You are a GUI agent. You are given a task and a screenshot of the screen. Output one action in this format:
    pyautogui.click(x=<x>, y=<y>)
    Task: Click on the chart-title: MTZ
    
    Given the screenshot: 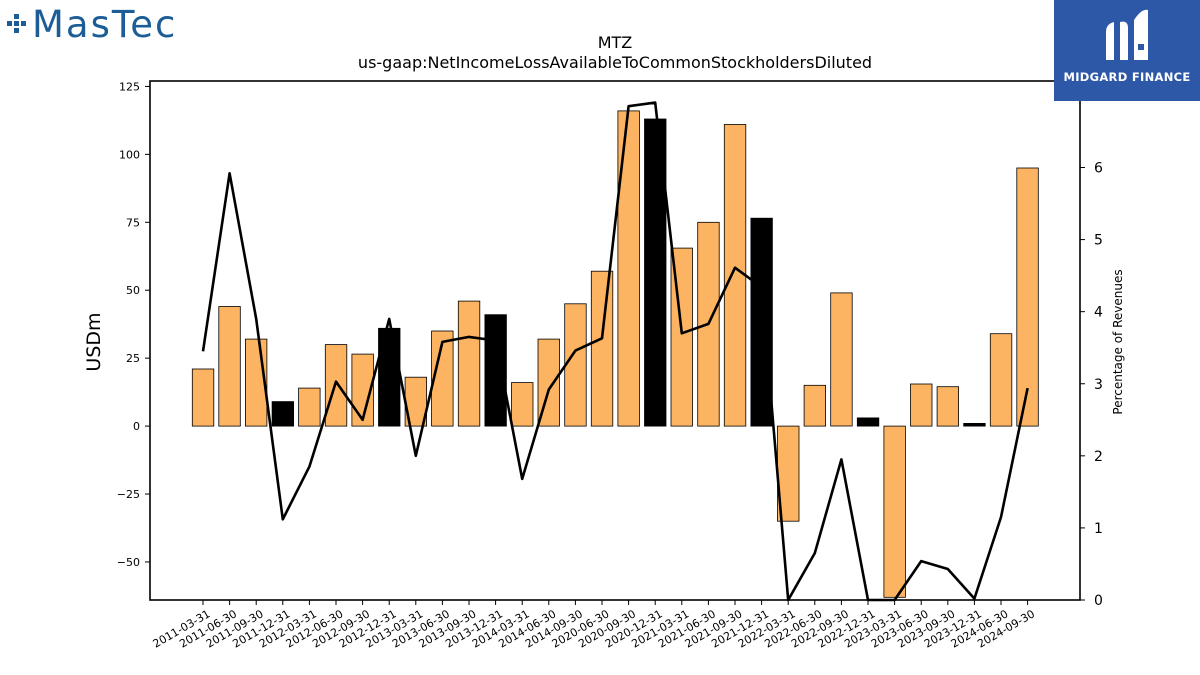 What is the action you would take?
    pyautogui.click(x=615, y=42)
    